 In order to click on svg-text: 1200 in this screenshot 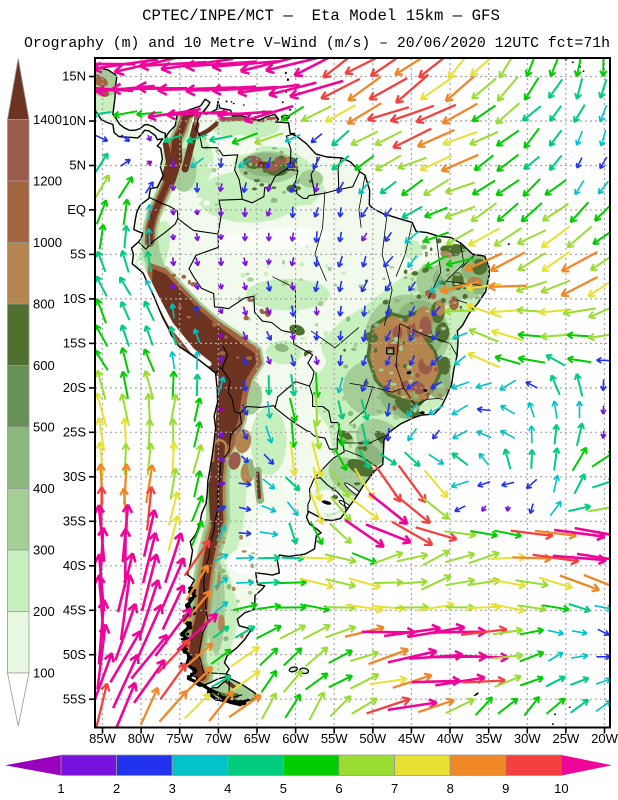, I will do `click(47, 181)`.